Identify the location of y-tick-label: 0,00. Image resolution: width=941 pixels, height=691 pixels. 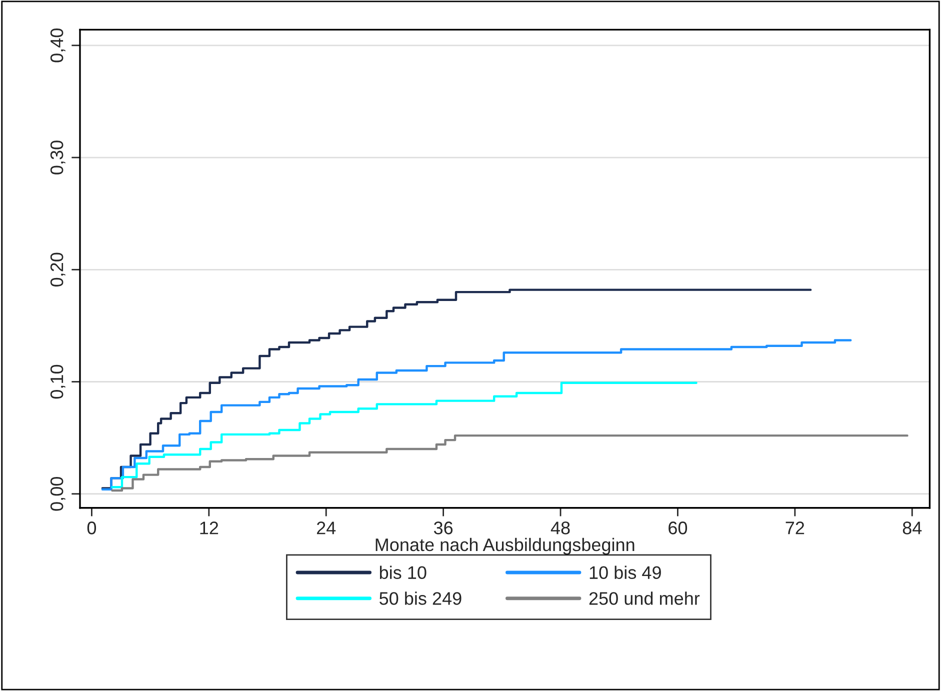
(58, 494).